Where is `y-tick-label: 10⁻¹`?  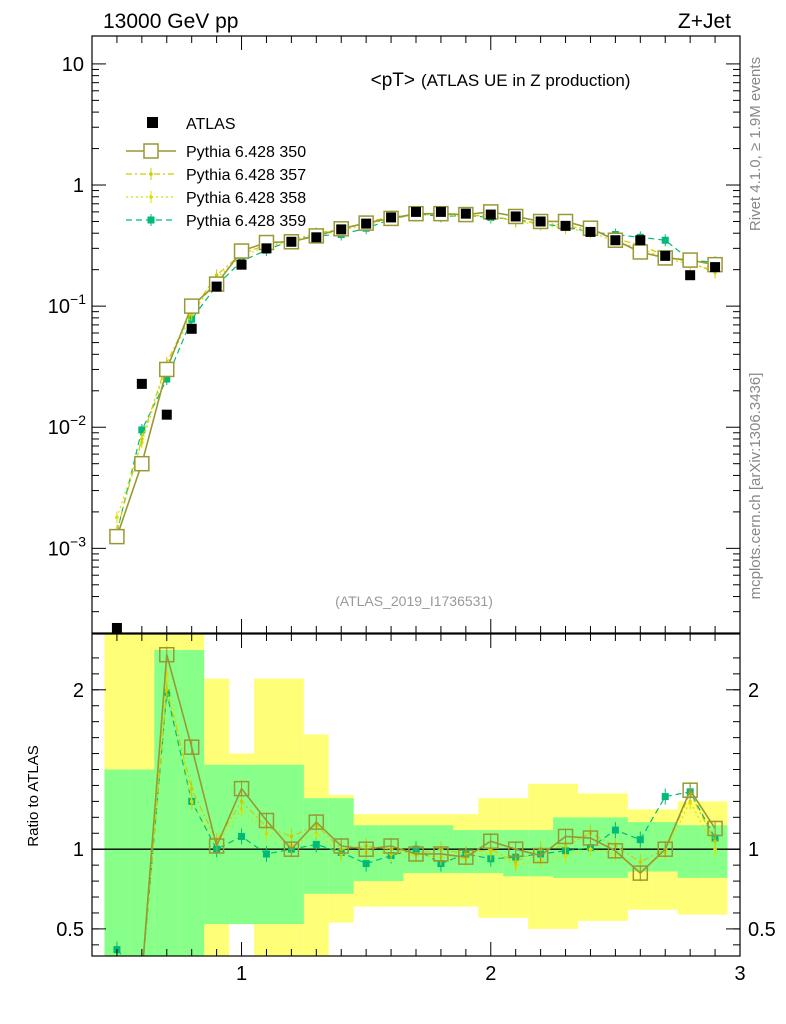
y-tick-label: 10⁻¹ is located at coordinates (67, 304).